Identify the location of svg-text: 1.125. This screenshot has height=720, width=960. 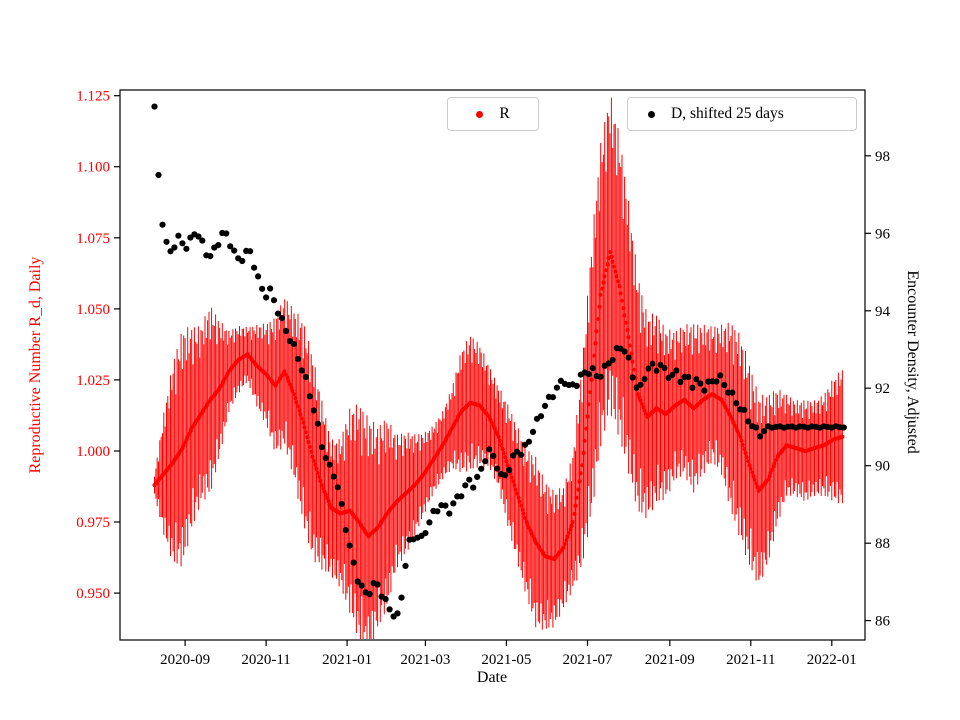
(93, 97).